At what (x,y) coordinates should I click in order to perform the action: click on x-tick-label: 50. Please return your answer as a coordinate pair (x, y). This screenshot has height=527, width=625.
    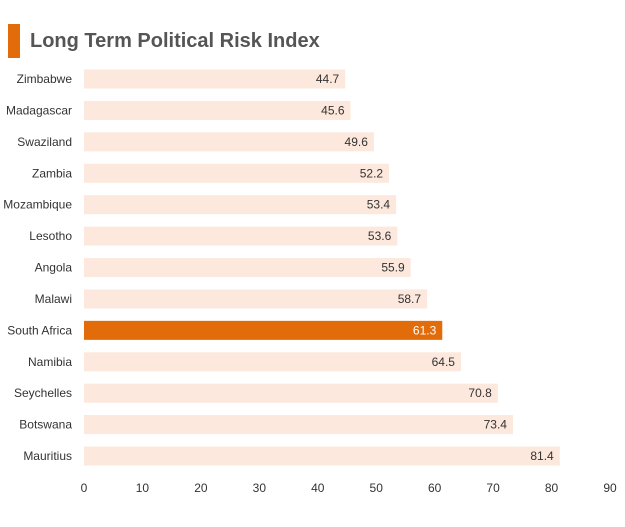
    Looking at the image, I should click on (377, 488).